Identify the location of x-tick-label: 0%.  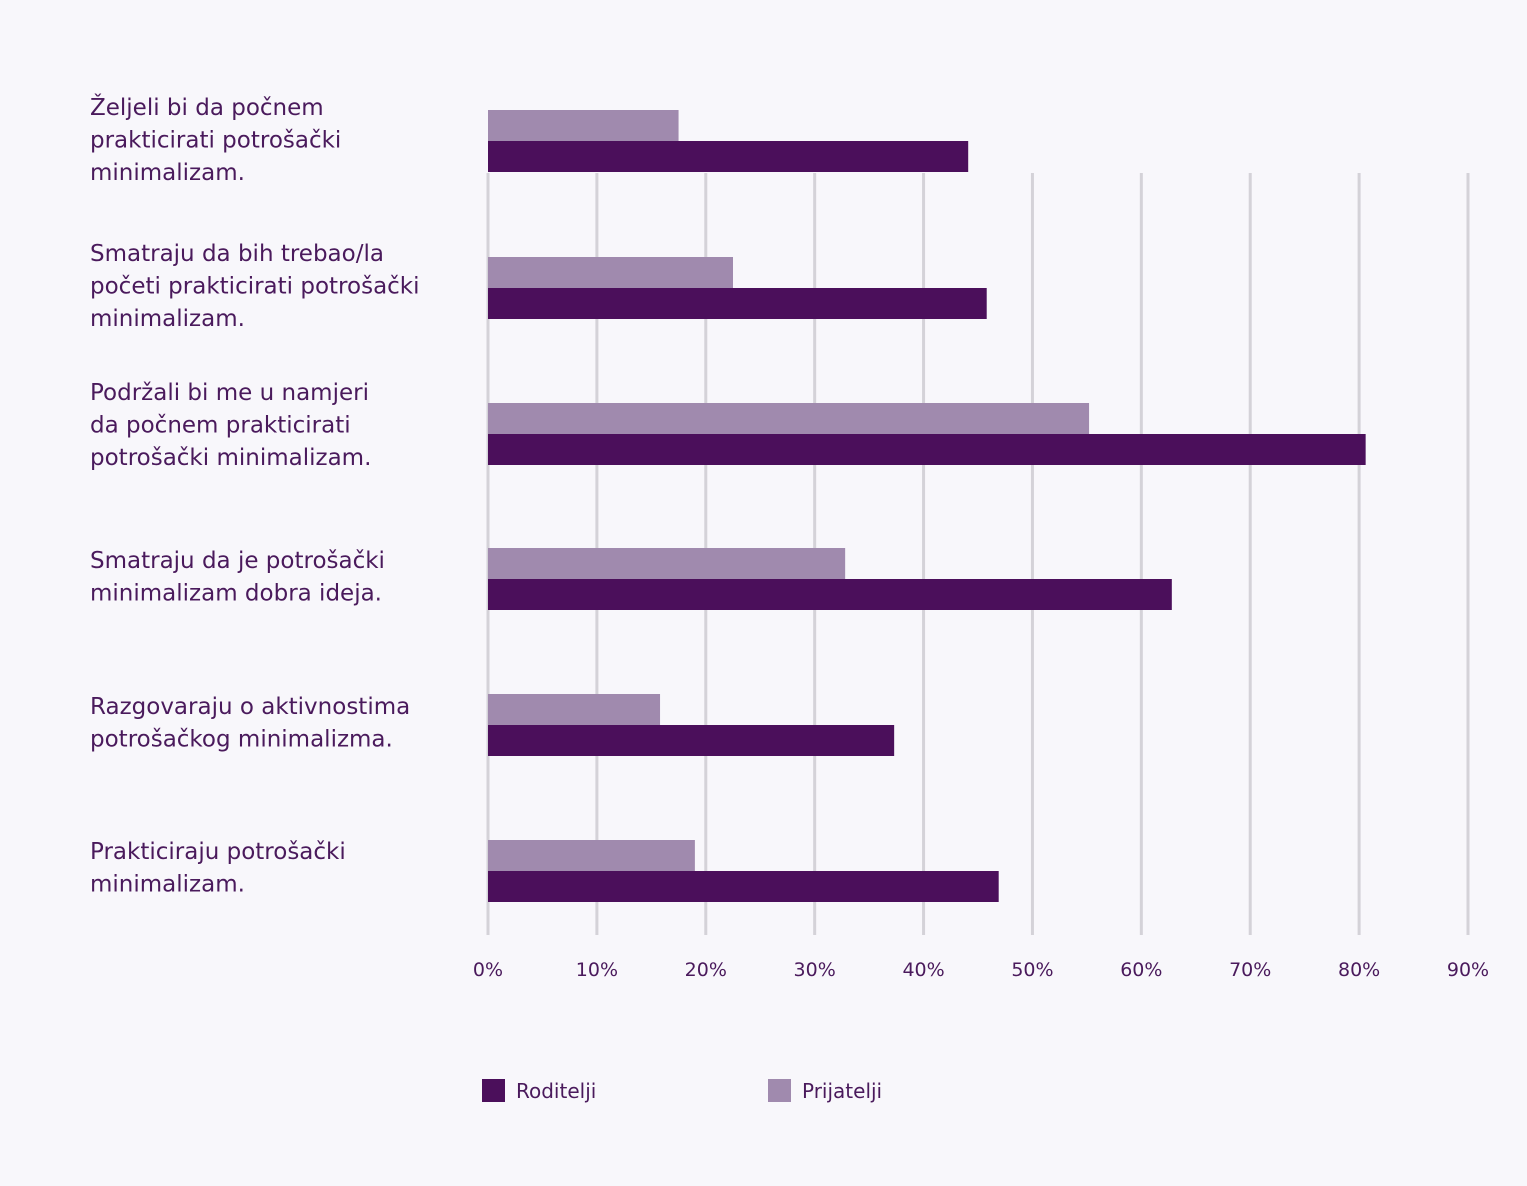
(488, 970).